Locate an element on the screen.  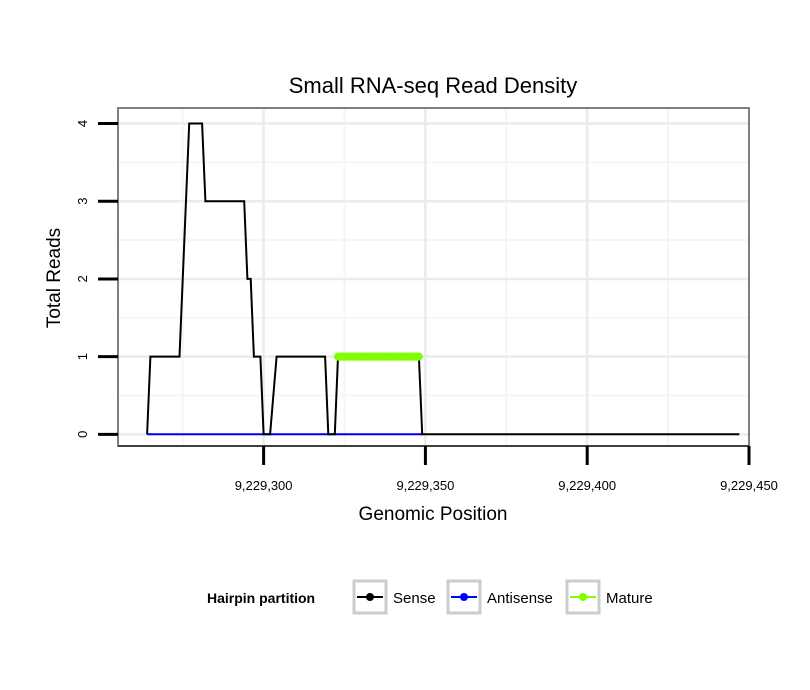
y-tick-label: 0 is located at coordinates (82, 434).